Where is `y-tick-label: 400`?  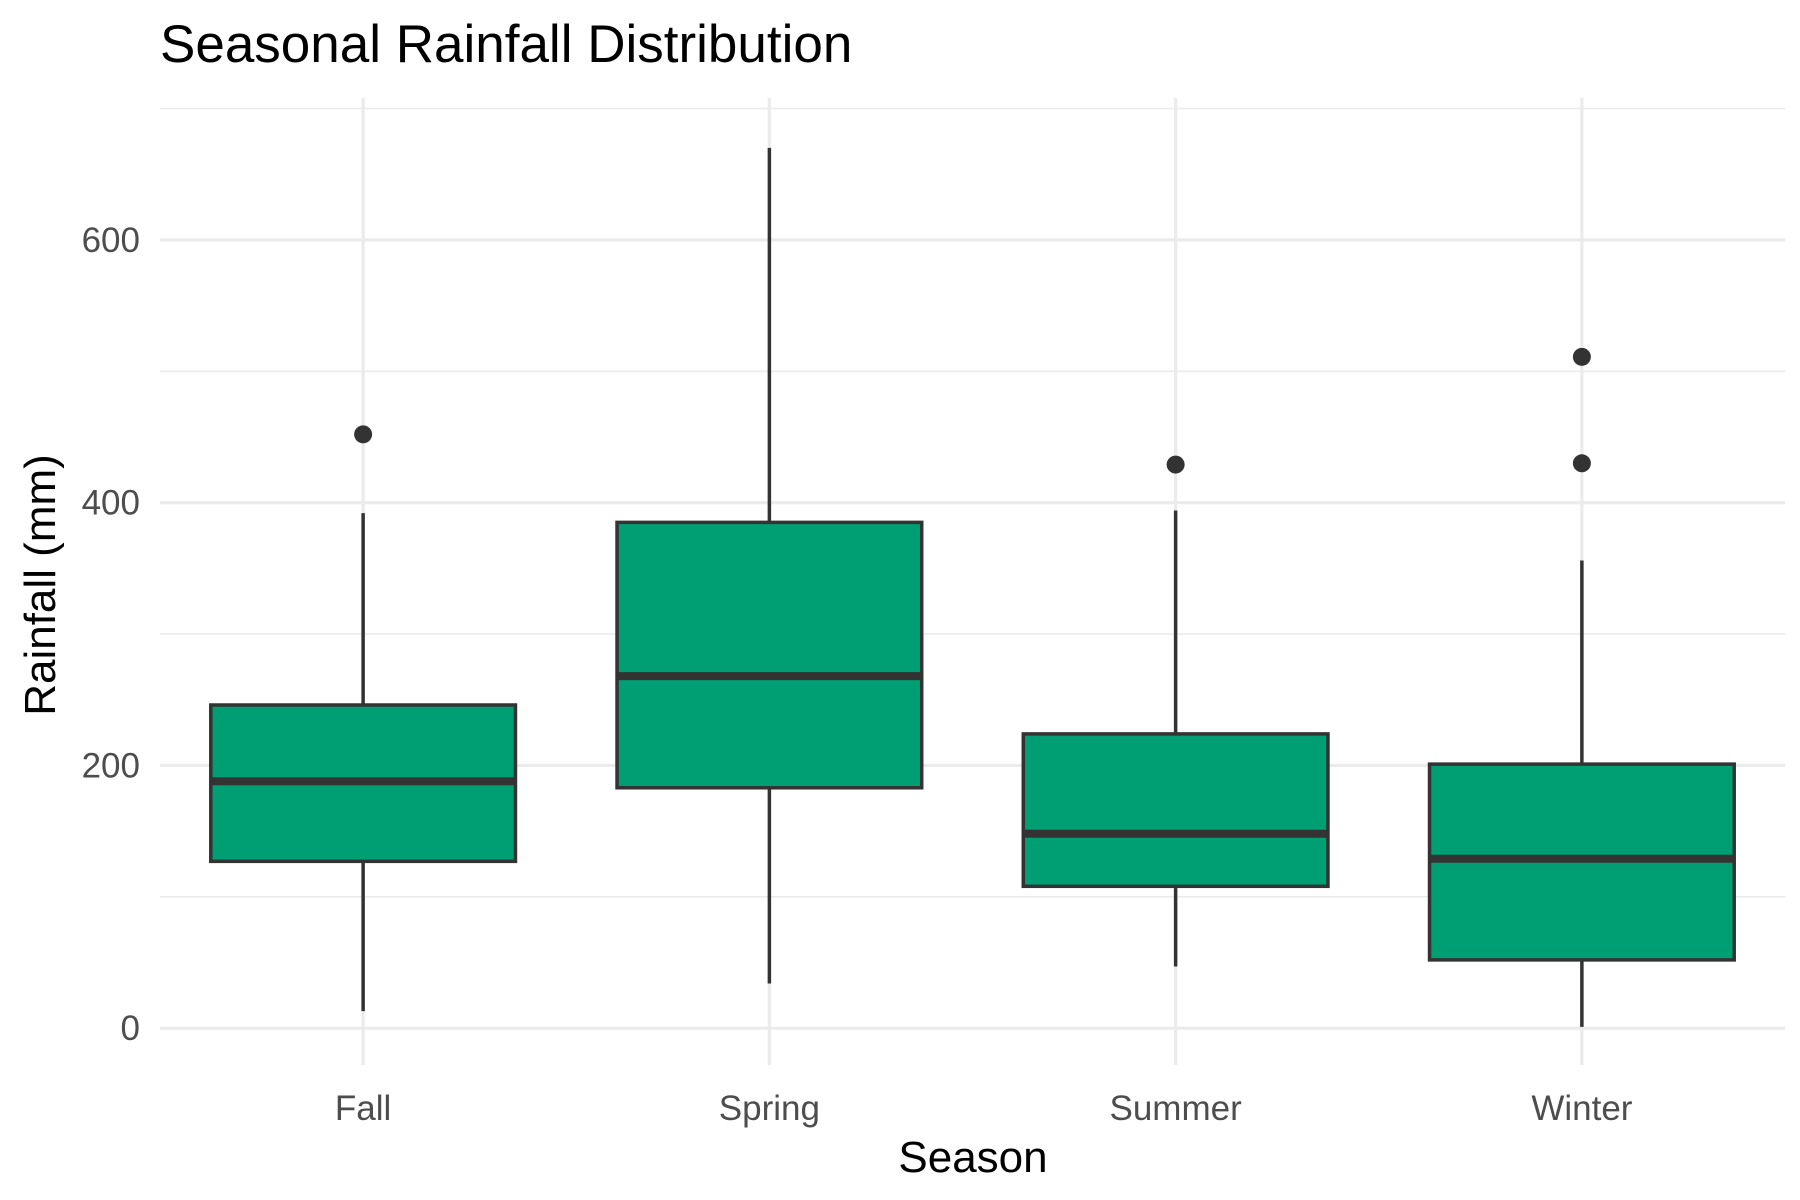 y-tick-label: 400 is located at coordinates (111, 503).